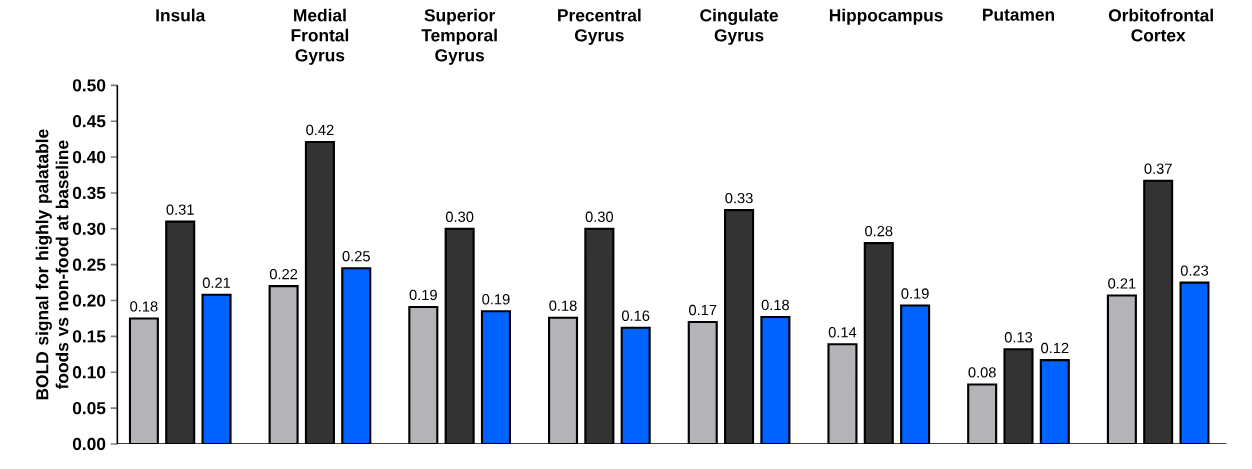  What do you see at coordinates (89, 121) in the screenshot?
I see `y-tick-label: 0.45` at bounding box center [89, 121].